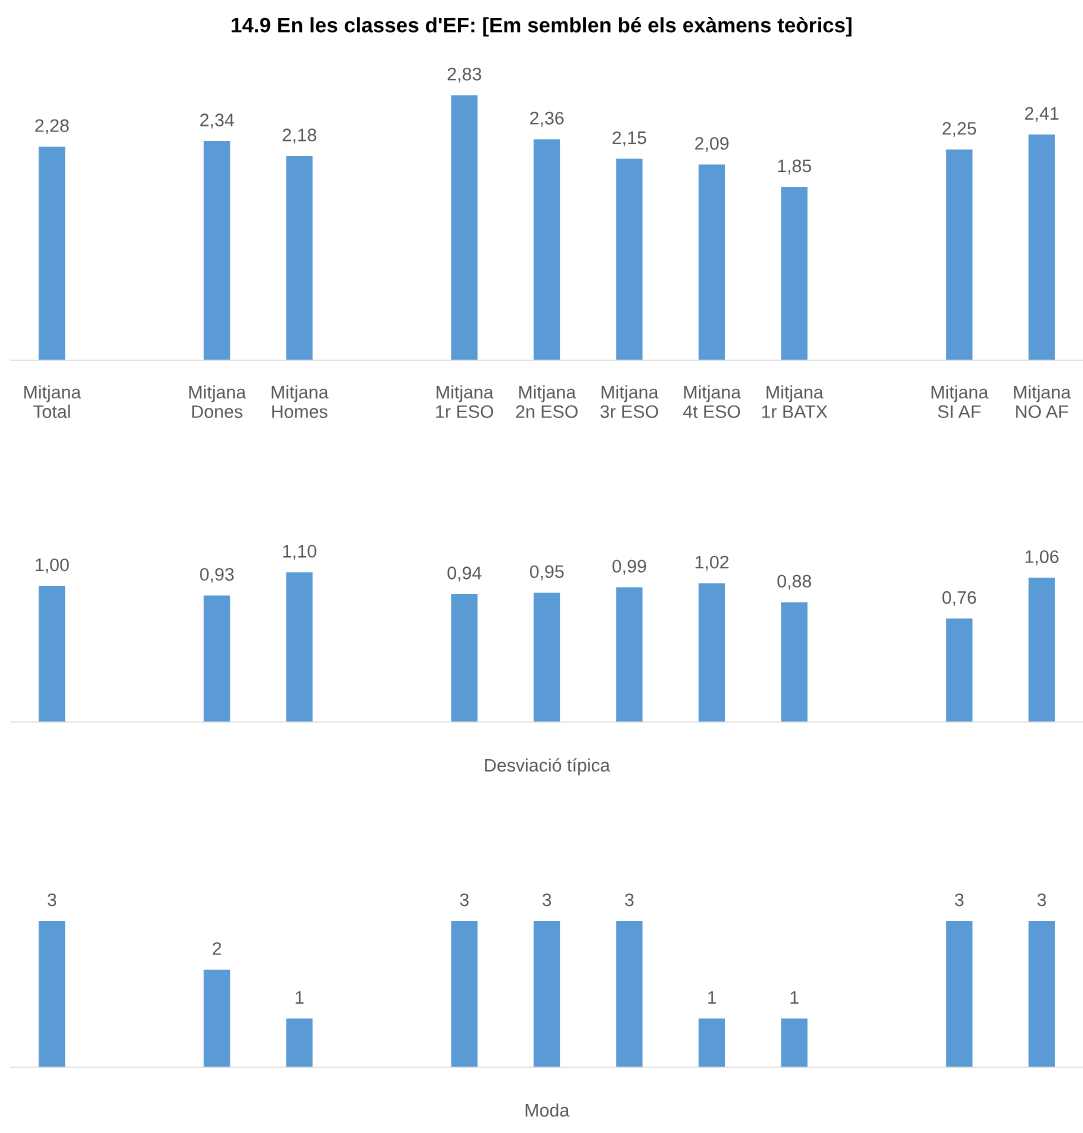  Describe the element at coordinates (547, 1110) in the screenshot. I see `x-axis-title: Moda` at that location.